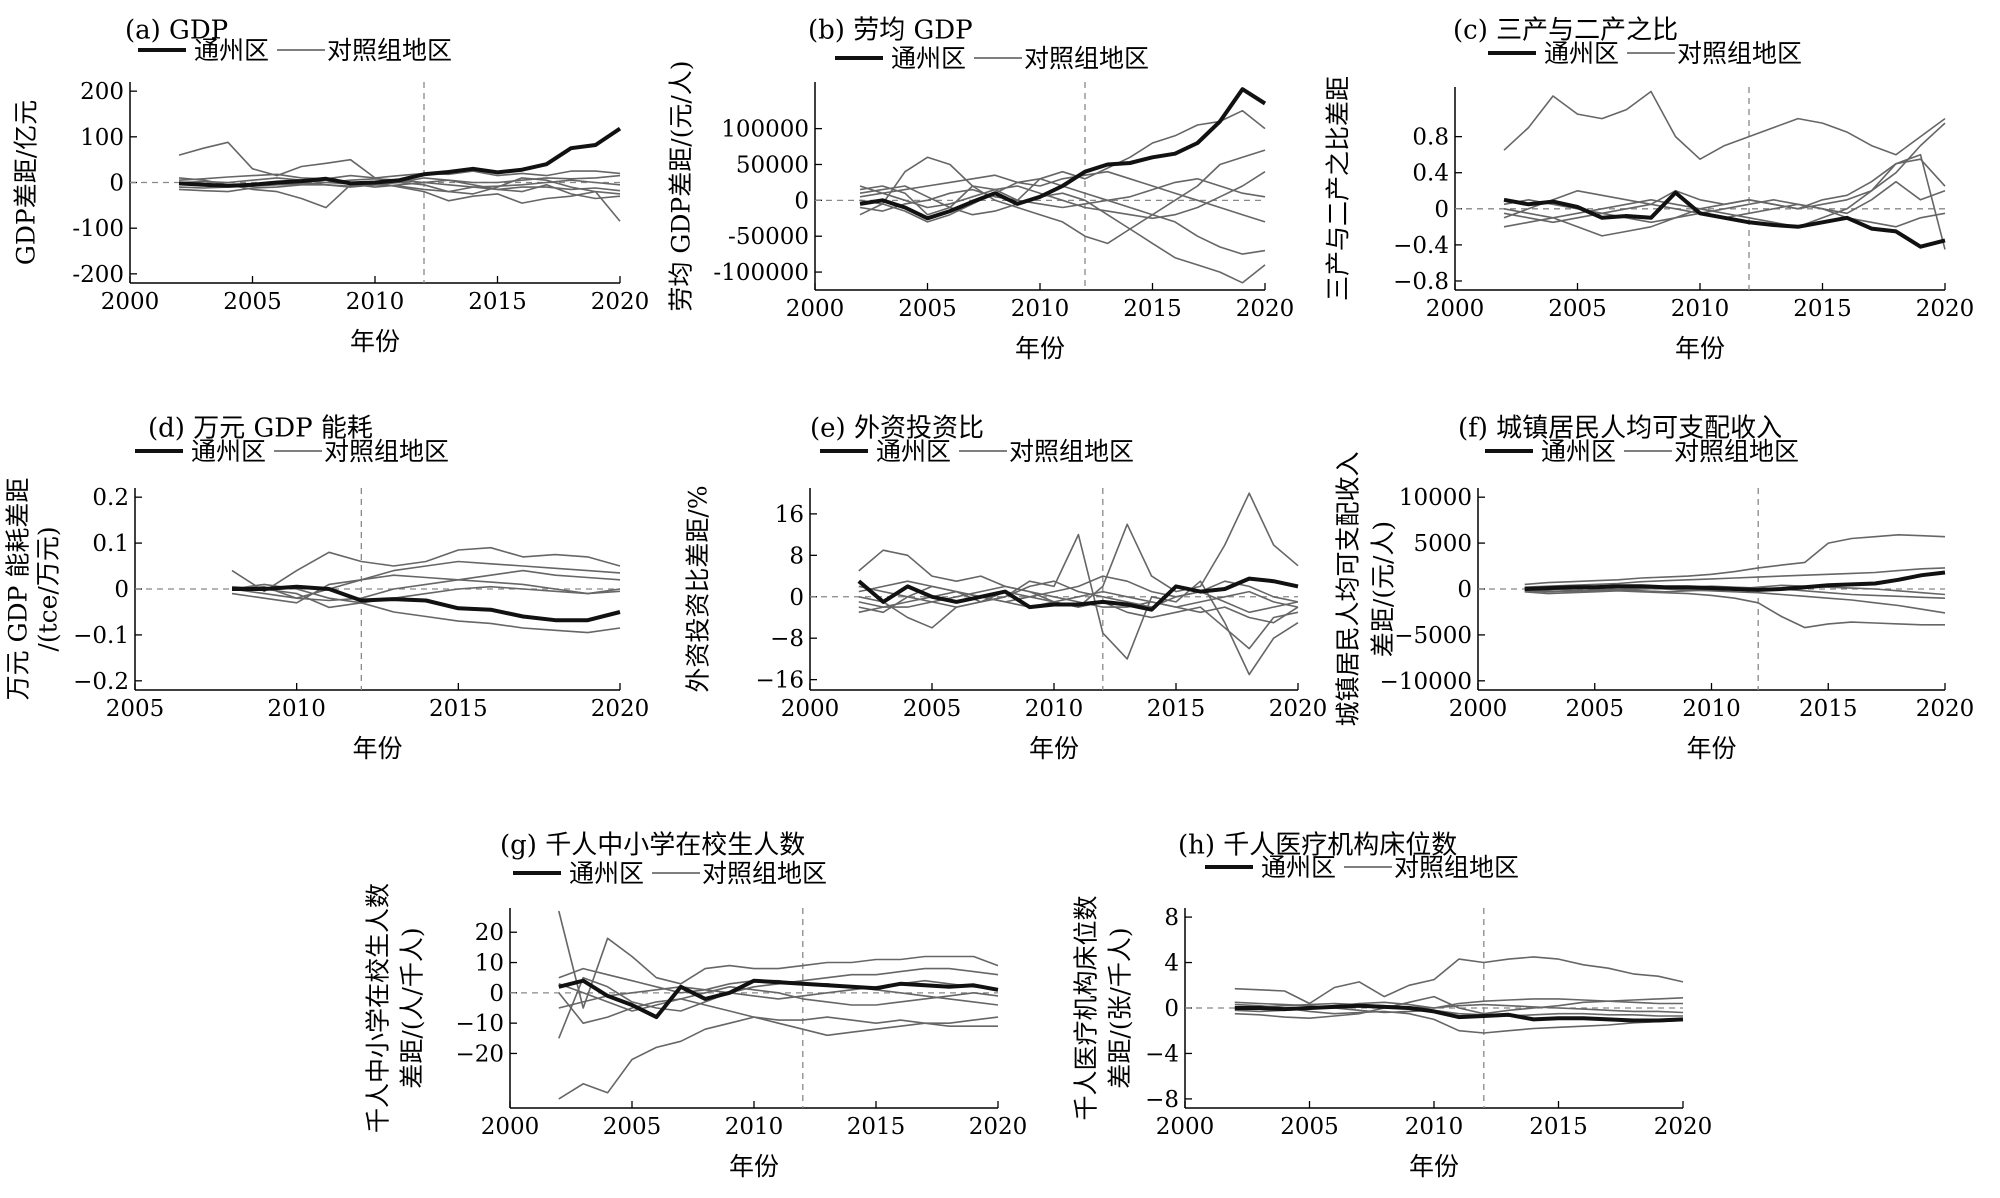 The height and width of the screenshot is (1198, 2000). What do you see at coordinates (1317, 845) in the screenshot?
I see `chart-title: (h) 千人医疗机构床位数` at bounding box center [1317, 845].